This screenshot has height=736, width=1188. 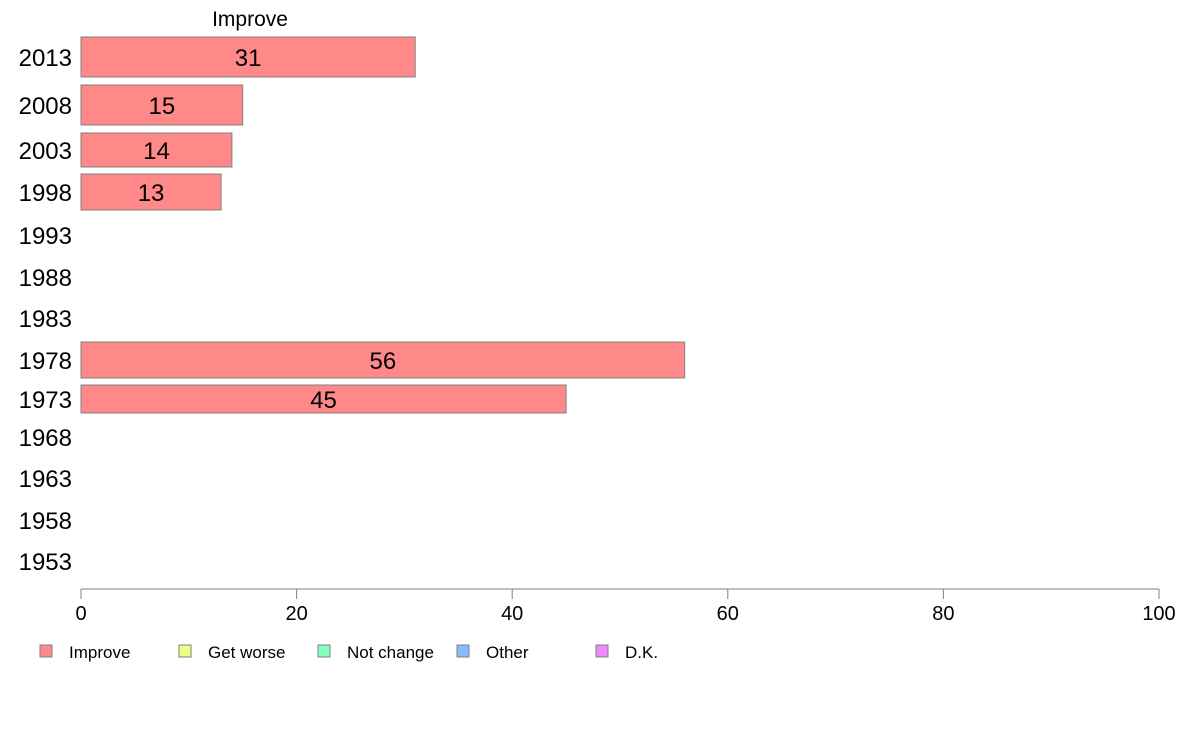 I want to click on legend-label: Other, so click(x=507, y=652).